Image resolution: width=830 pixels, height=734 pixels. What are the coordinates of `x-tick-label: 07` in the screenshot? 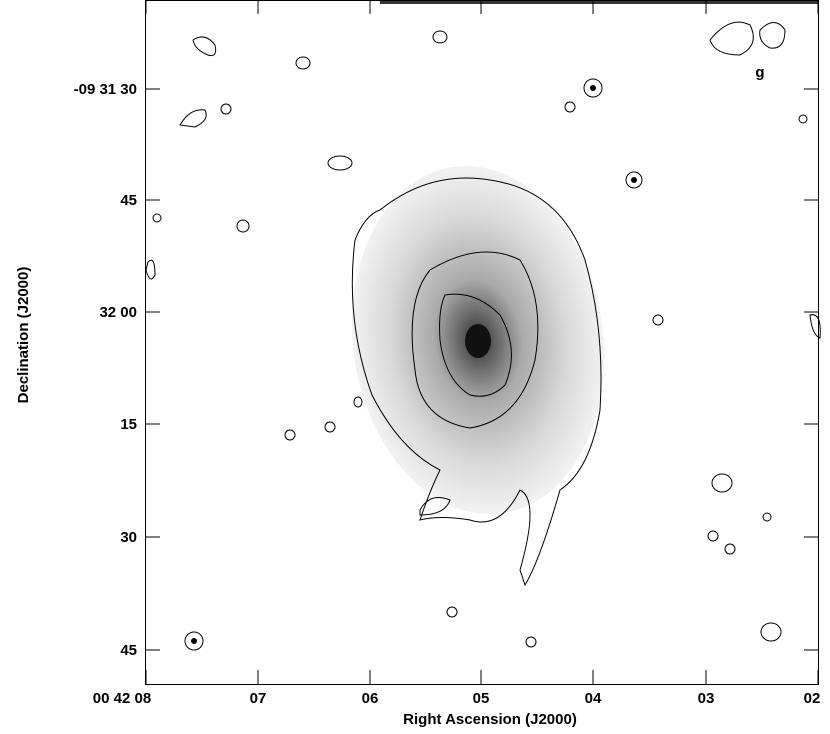 It's located at (258, 698).